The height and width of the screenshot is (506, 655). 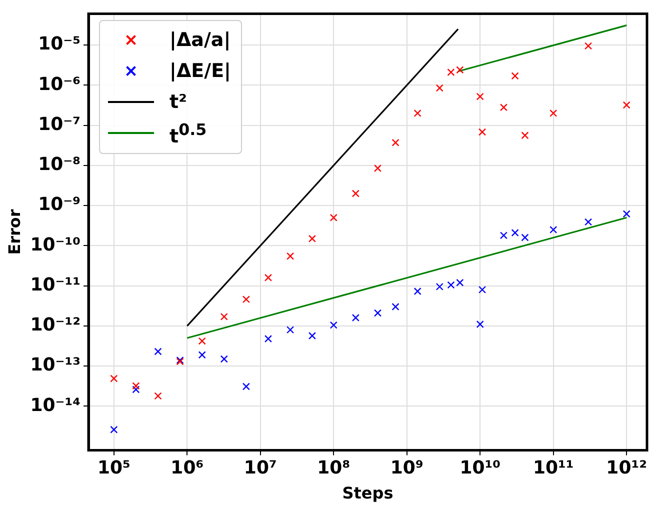 I want to click on x-tick-label: 10⁷, so click(x=260, y=468).